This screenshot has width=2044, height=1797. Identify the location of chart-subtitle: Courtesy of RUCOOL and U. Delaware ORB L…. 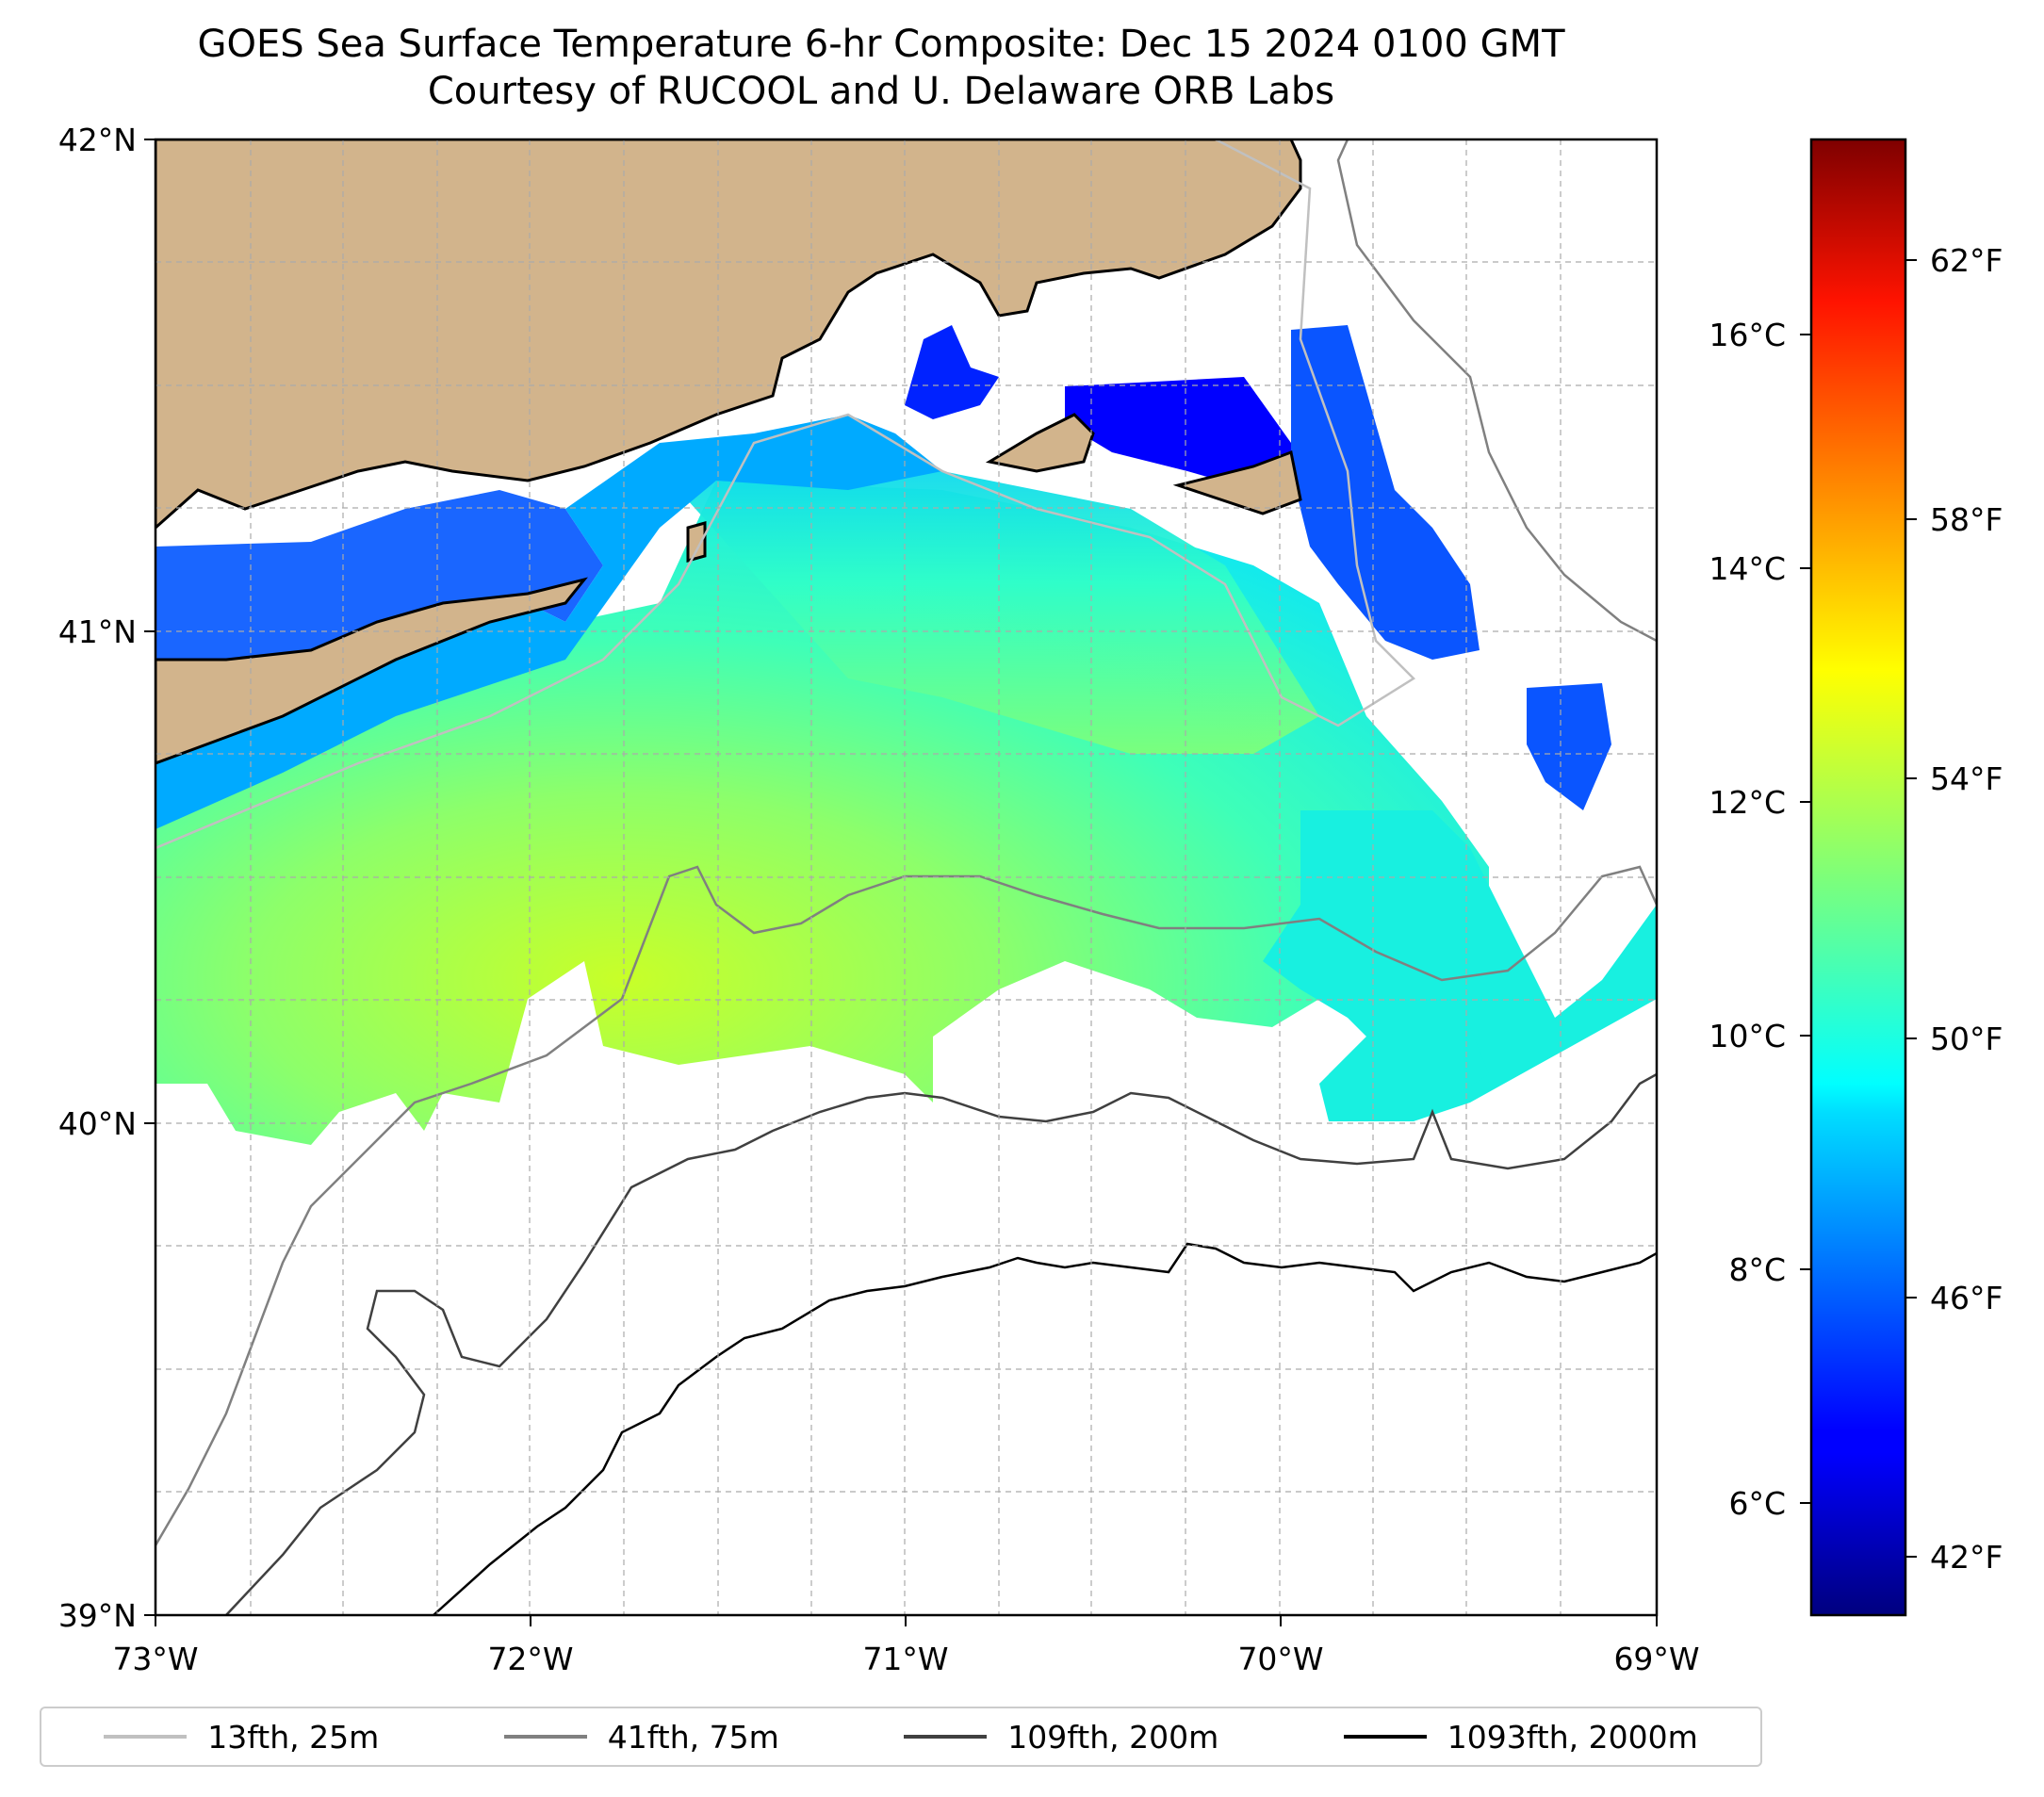
(881, 91).